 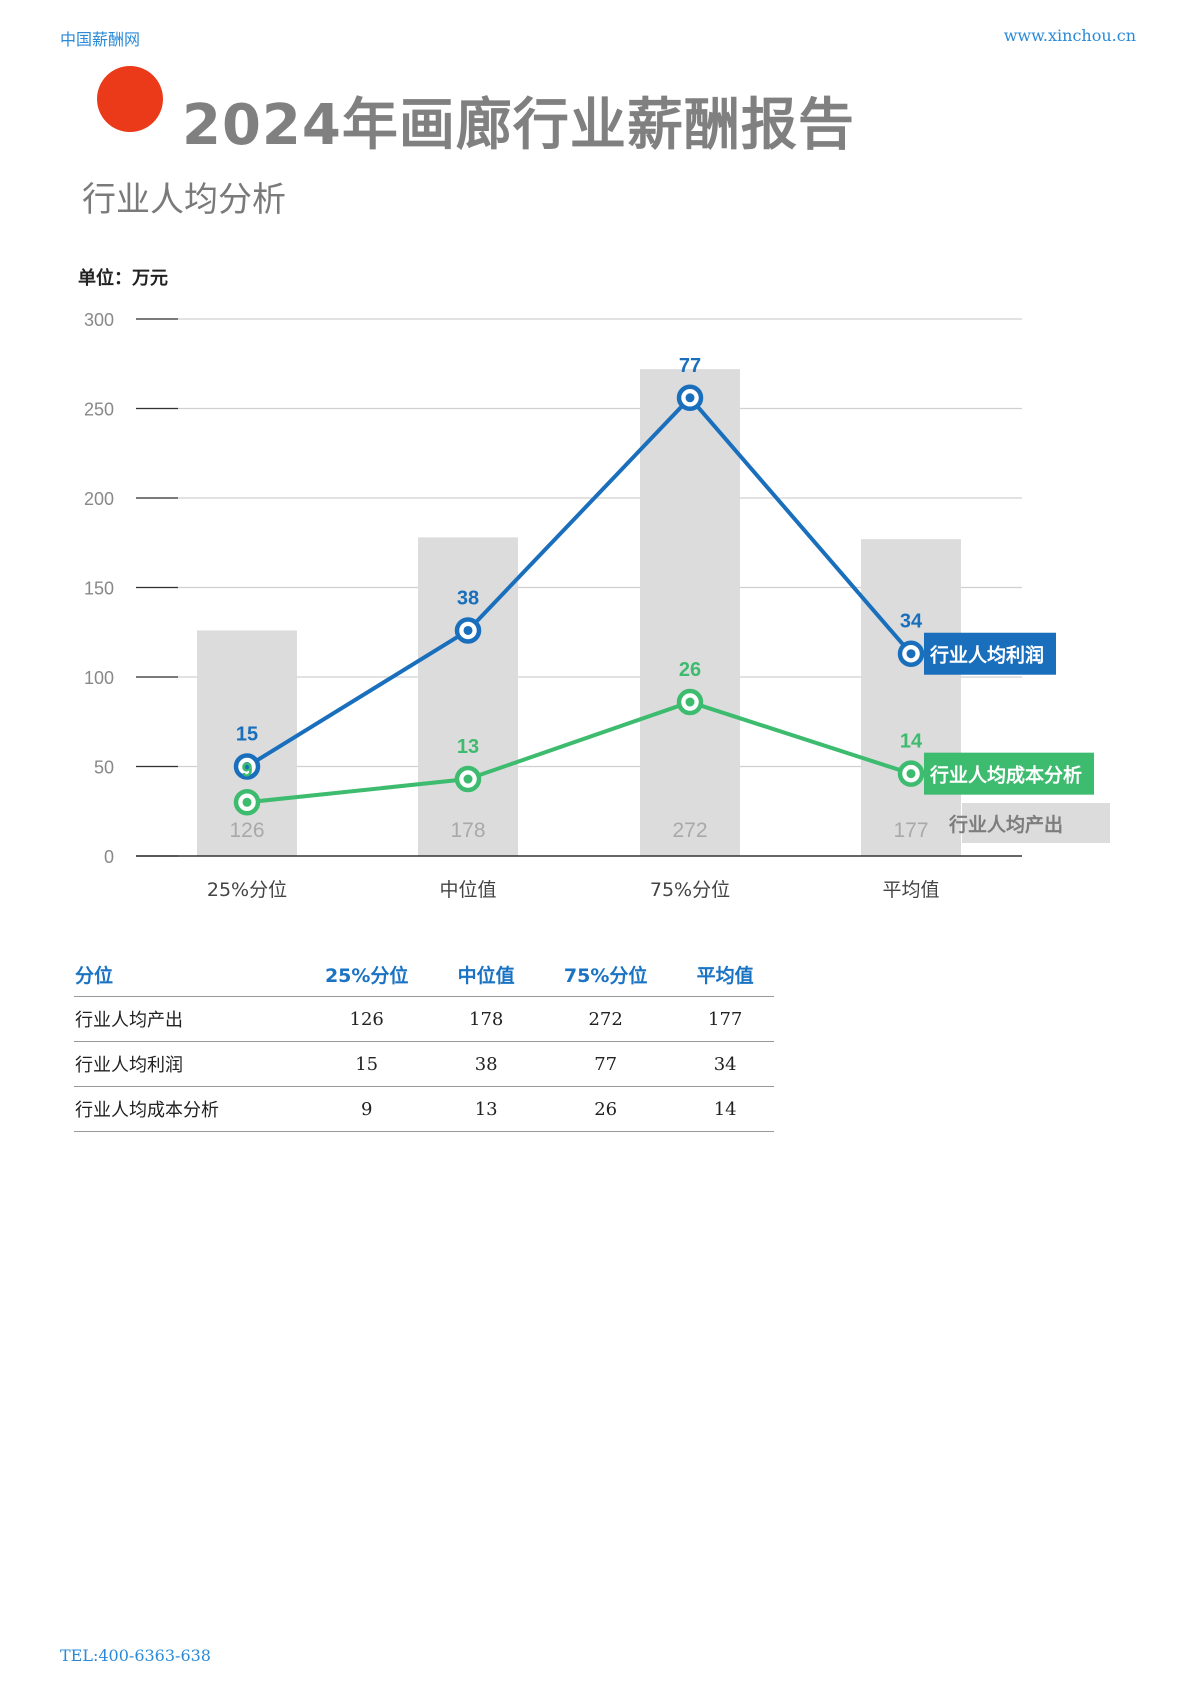 I want to click on data-label: 77, so click(x=690, y=366).